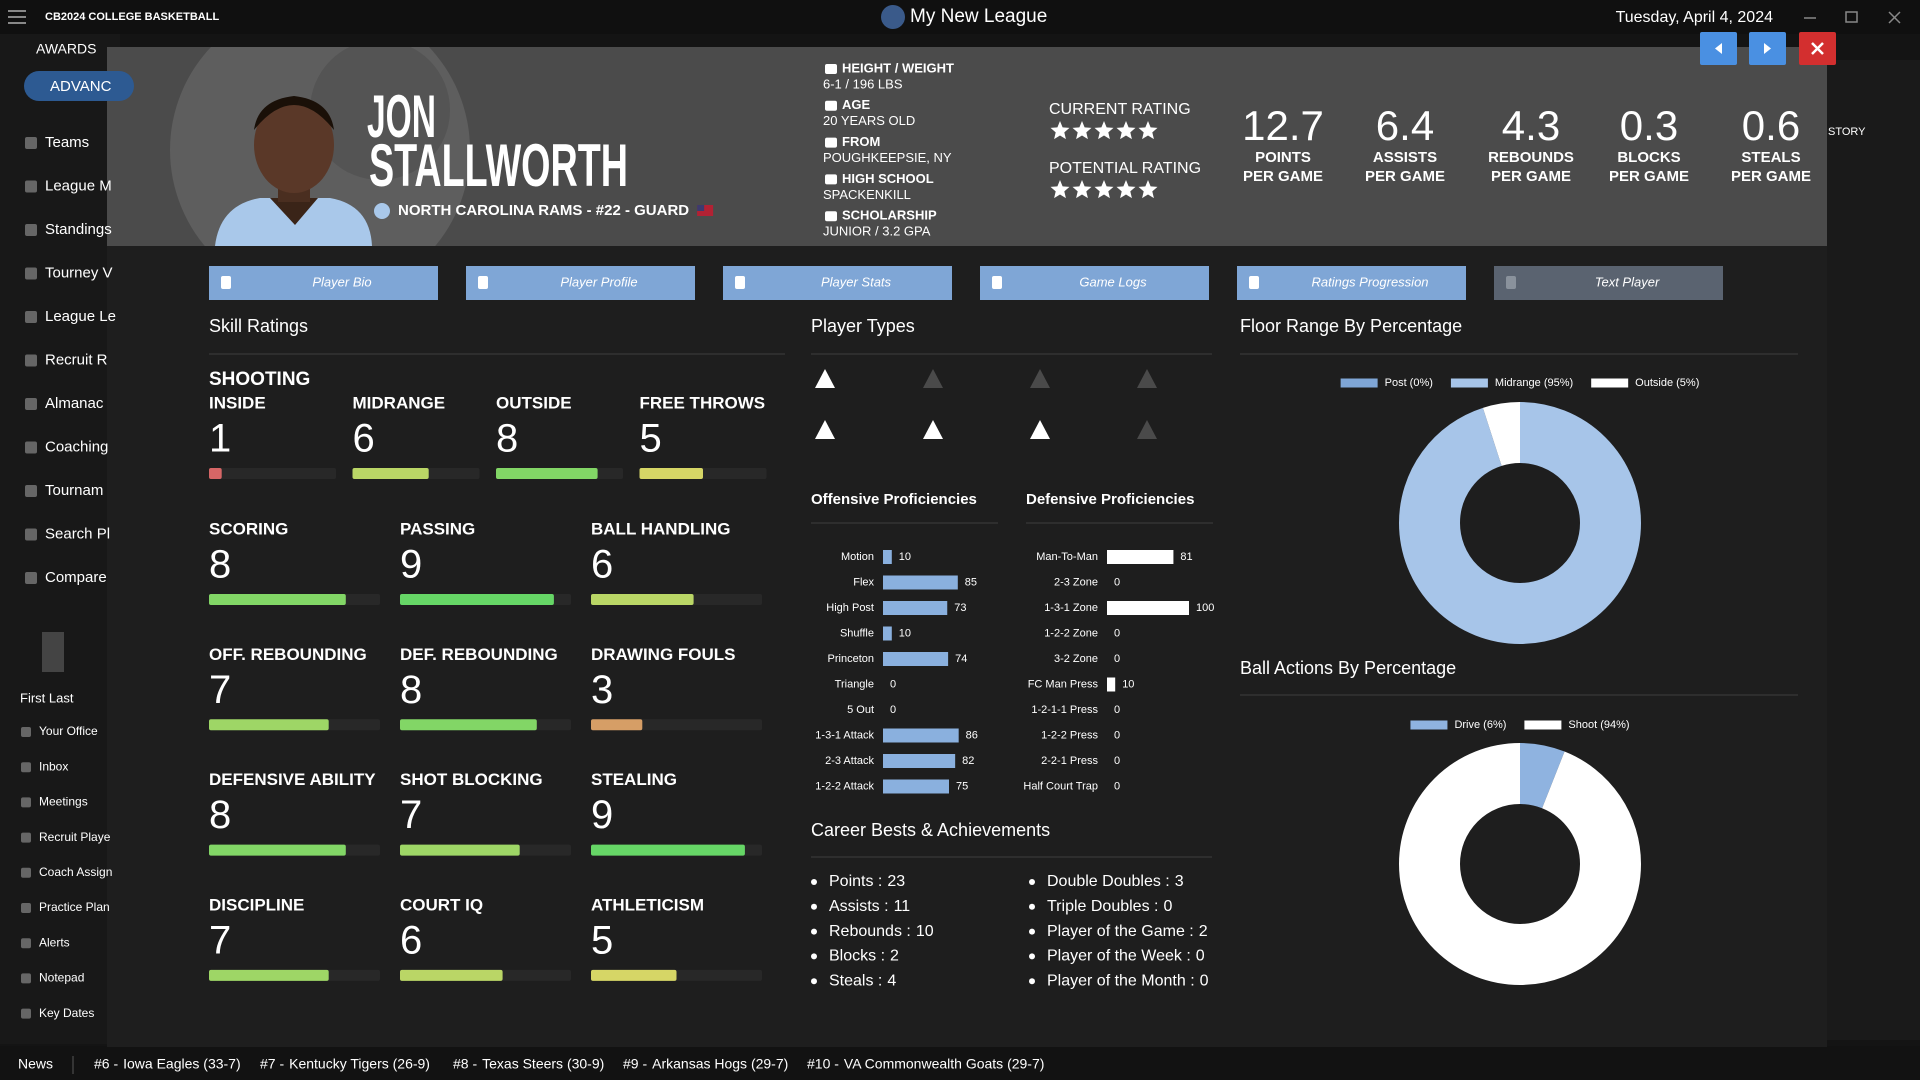 This screenshot has width=1920, height=1080. I want to click on star, so click(1126, 189).